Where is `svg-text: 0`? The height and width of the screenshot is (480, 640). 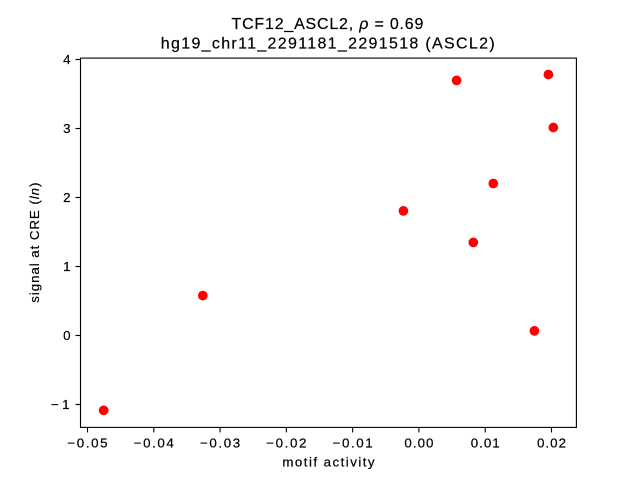 svg-text: 0 is located at coordinates (66, 335).